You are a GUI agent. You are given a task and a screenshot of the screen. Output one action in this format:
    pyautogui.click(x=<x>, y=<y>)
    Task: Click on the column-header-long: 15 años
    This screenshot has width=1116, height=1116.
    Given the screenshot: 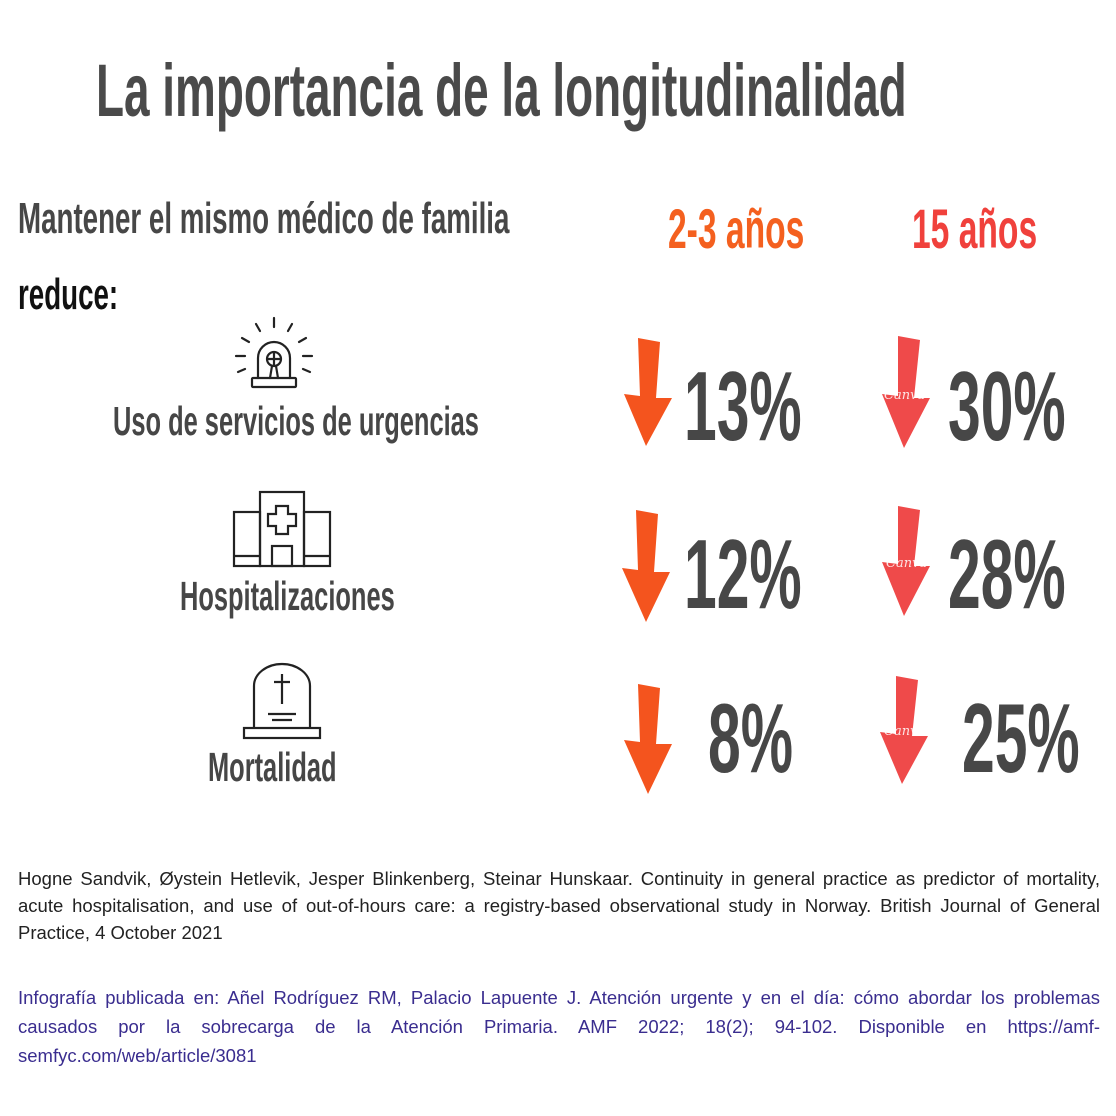 What is the action you would take?
    pyautogui.click(x=975, y=228)
    